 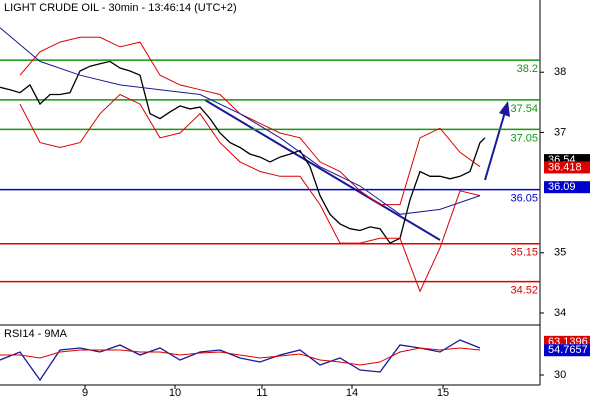 What do you see at coordinates (175, 393) in the screenshot?
I see `x-tick-label: 10` at bounding box center [175, 393].